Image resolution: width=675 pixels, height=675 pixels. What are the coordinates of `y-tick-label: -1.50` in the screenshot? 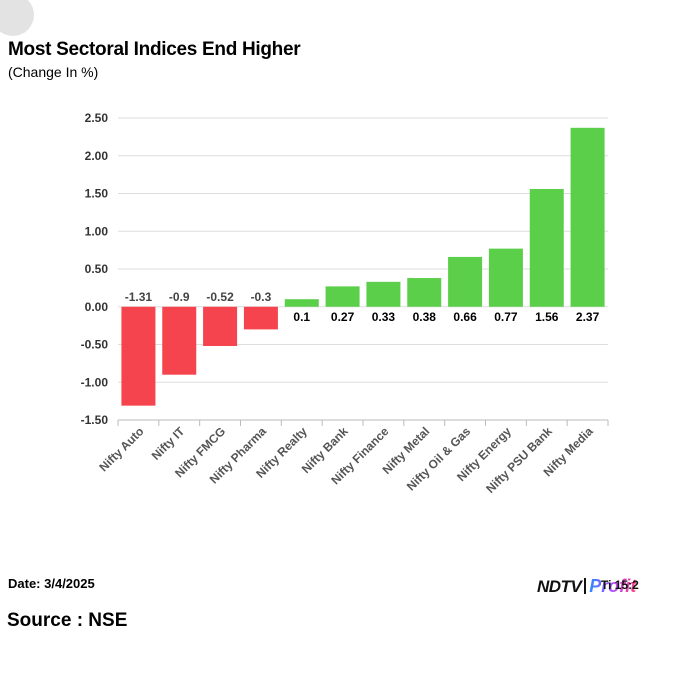 It's located at (95, 420).